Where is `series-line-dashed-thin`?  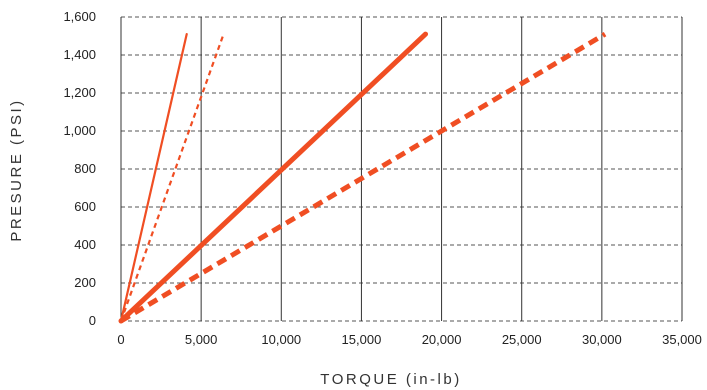 series-line-dashed-thin is located at coordinates (172, 177).